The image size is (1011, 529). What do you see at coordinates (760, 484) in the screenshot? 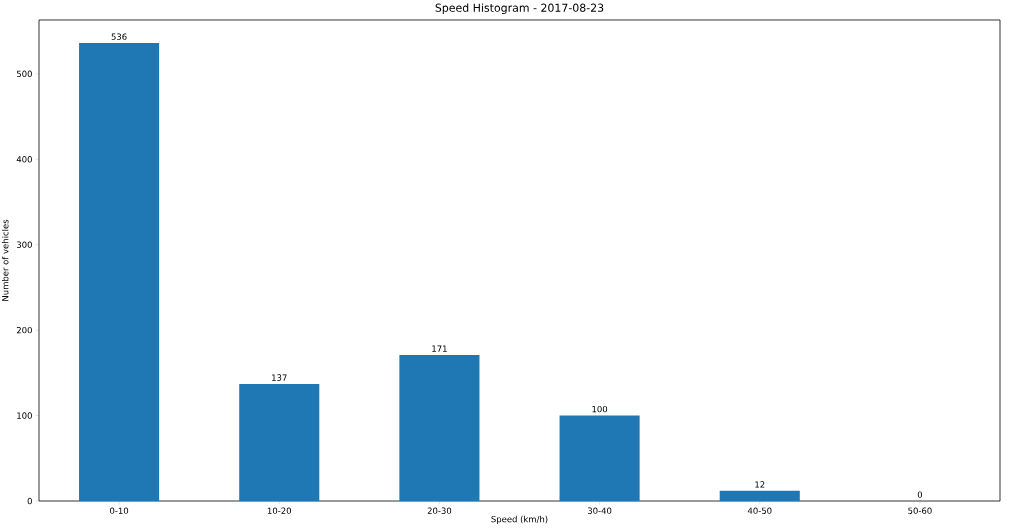
I see `data-label: 12` at bounding box center [760, 484].